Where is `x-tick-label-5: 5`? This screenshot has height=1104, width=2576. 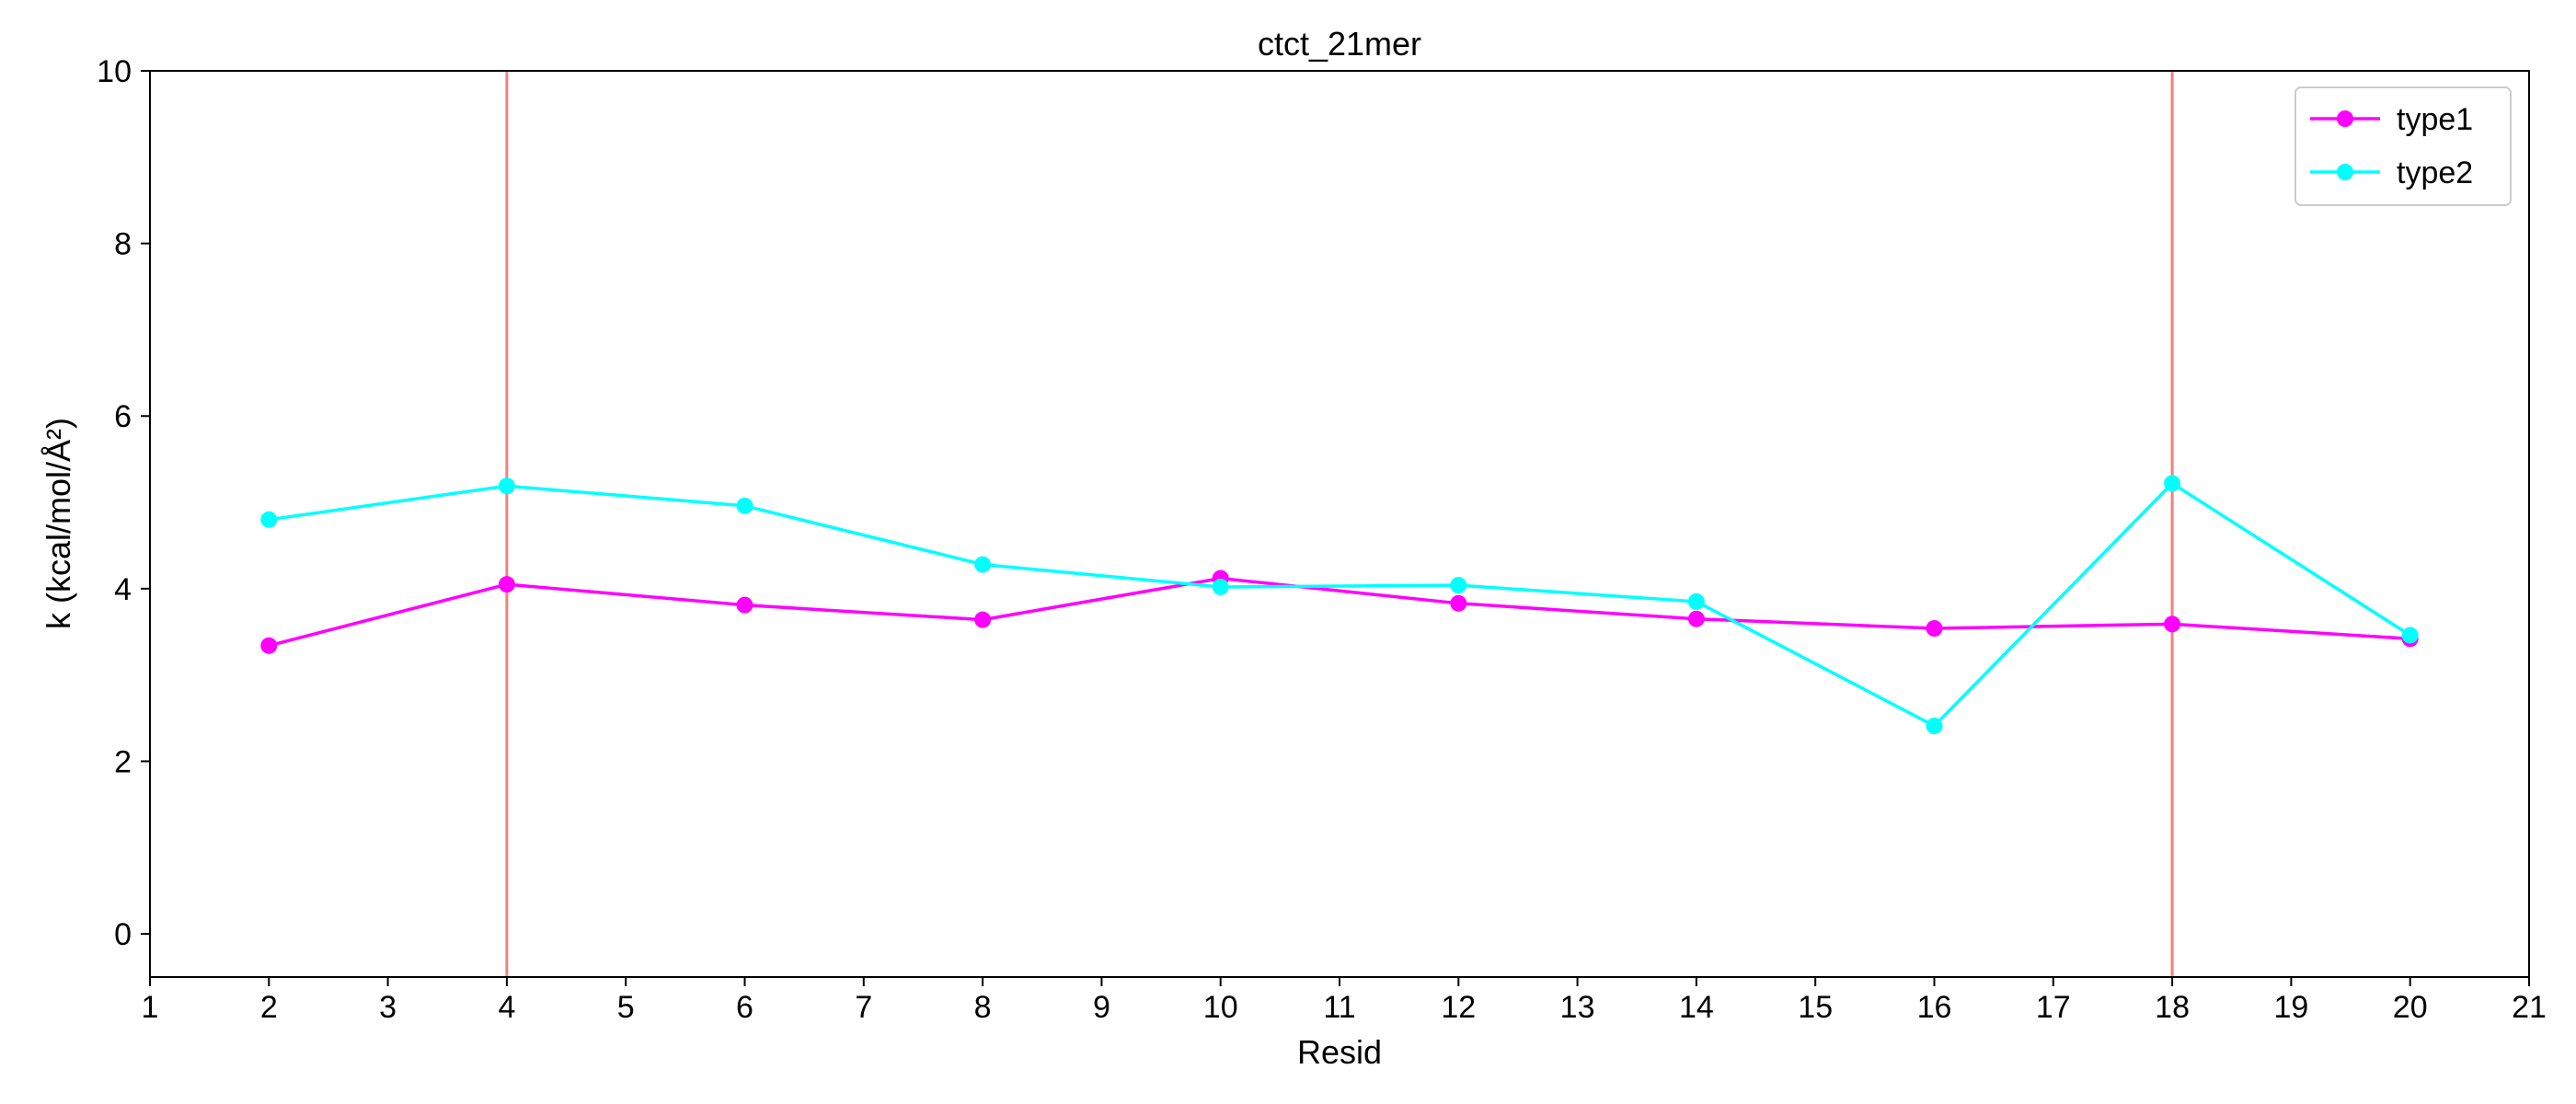 x-tick-label-5: 5 is located at coordinates (626, 1007).